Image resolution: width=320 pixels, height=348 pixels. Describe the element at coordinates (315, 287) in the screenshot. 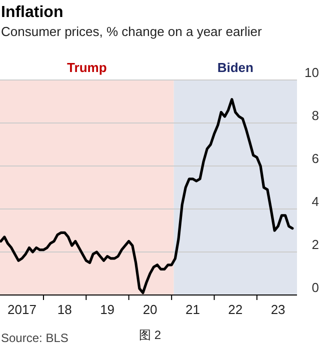

I see `y-tick-label: 0` at that location.